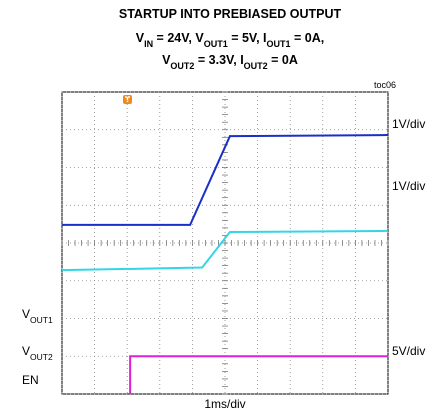  What do you see at coordinates (224, 404) in the screenshot?
I see `x-scale-label: 1ms/div` at bounding box center [224, 404].